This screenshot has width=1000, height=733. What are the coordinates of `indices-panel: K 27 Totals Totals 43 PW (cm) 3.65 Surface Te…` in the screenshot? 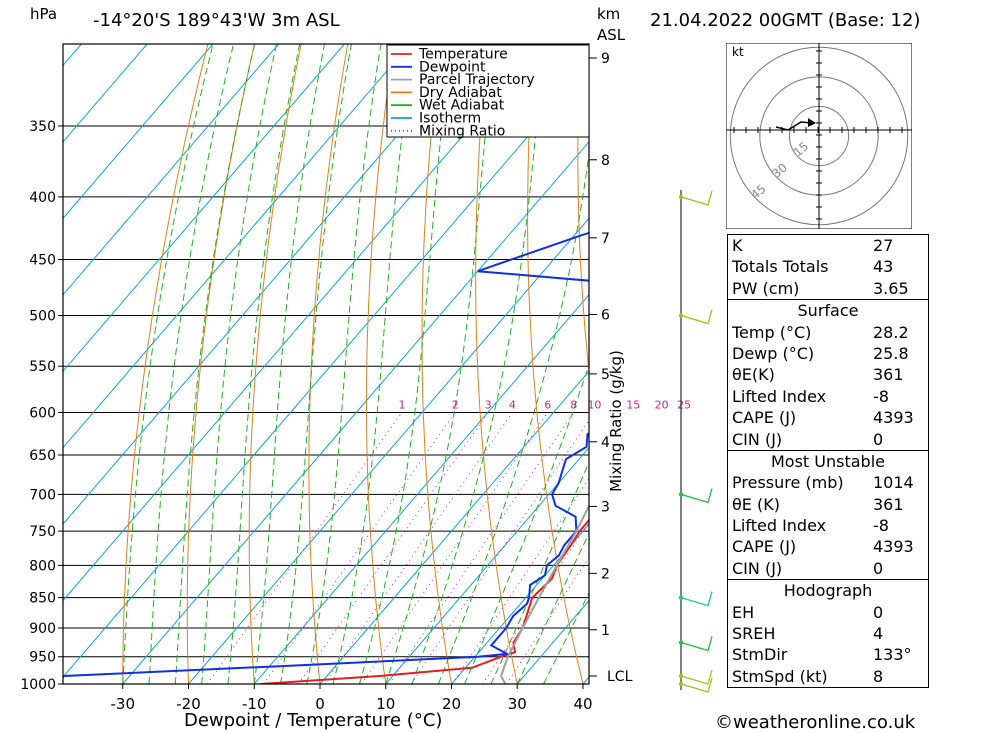 It's located at (828, 461).